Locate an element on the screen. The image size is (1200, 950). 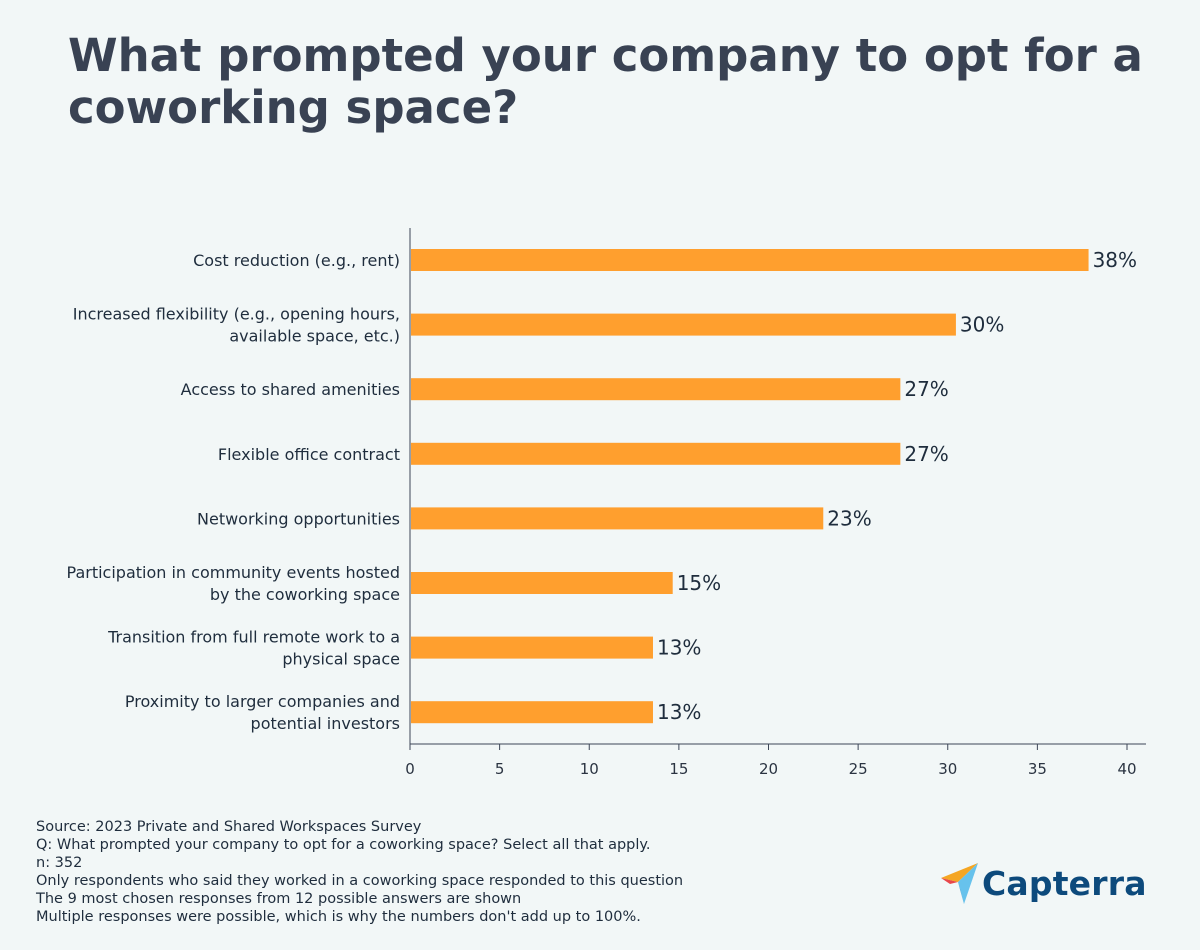
category-label: Cost reduction (e.g., rent) is located at coordinates (296, 260).